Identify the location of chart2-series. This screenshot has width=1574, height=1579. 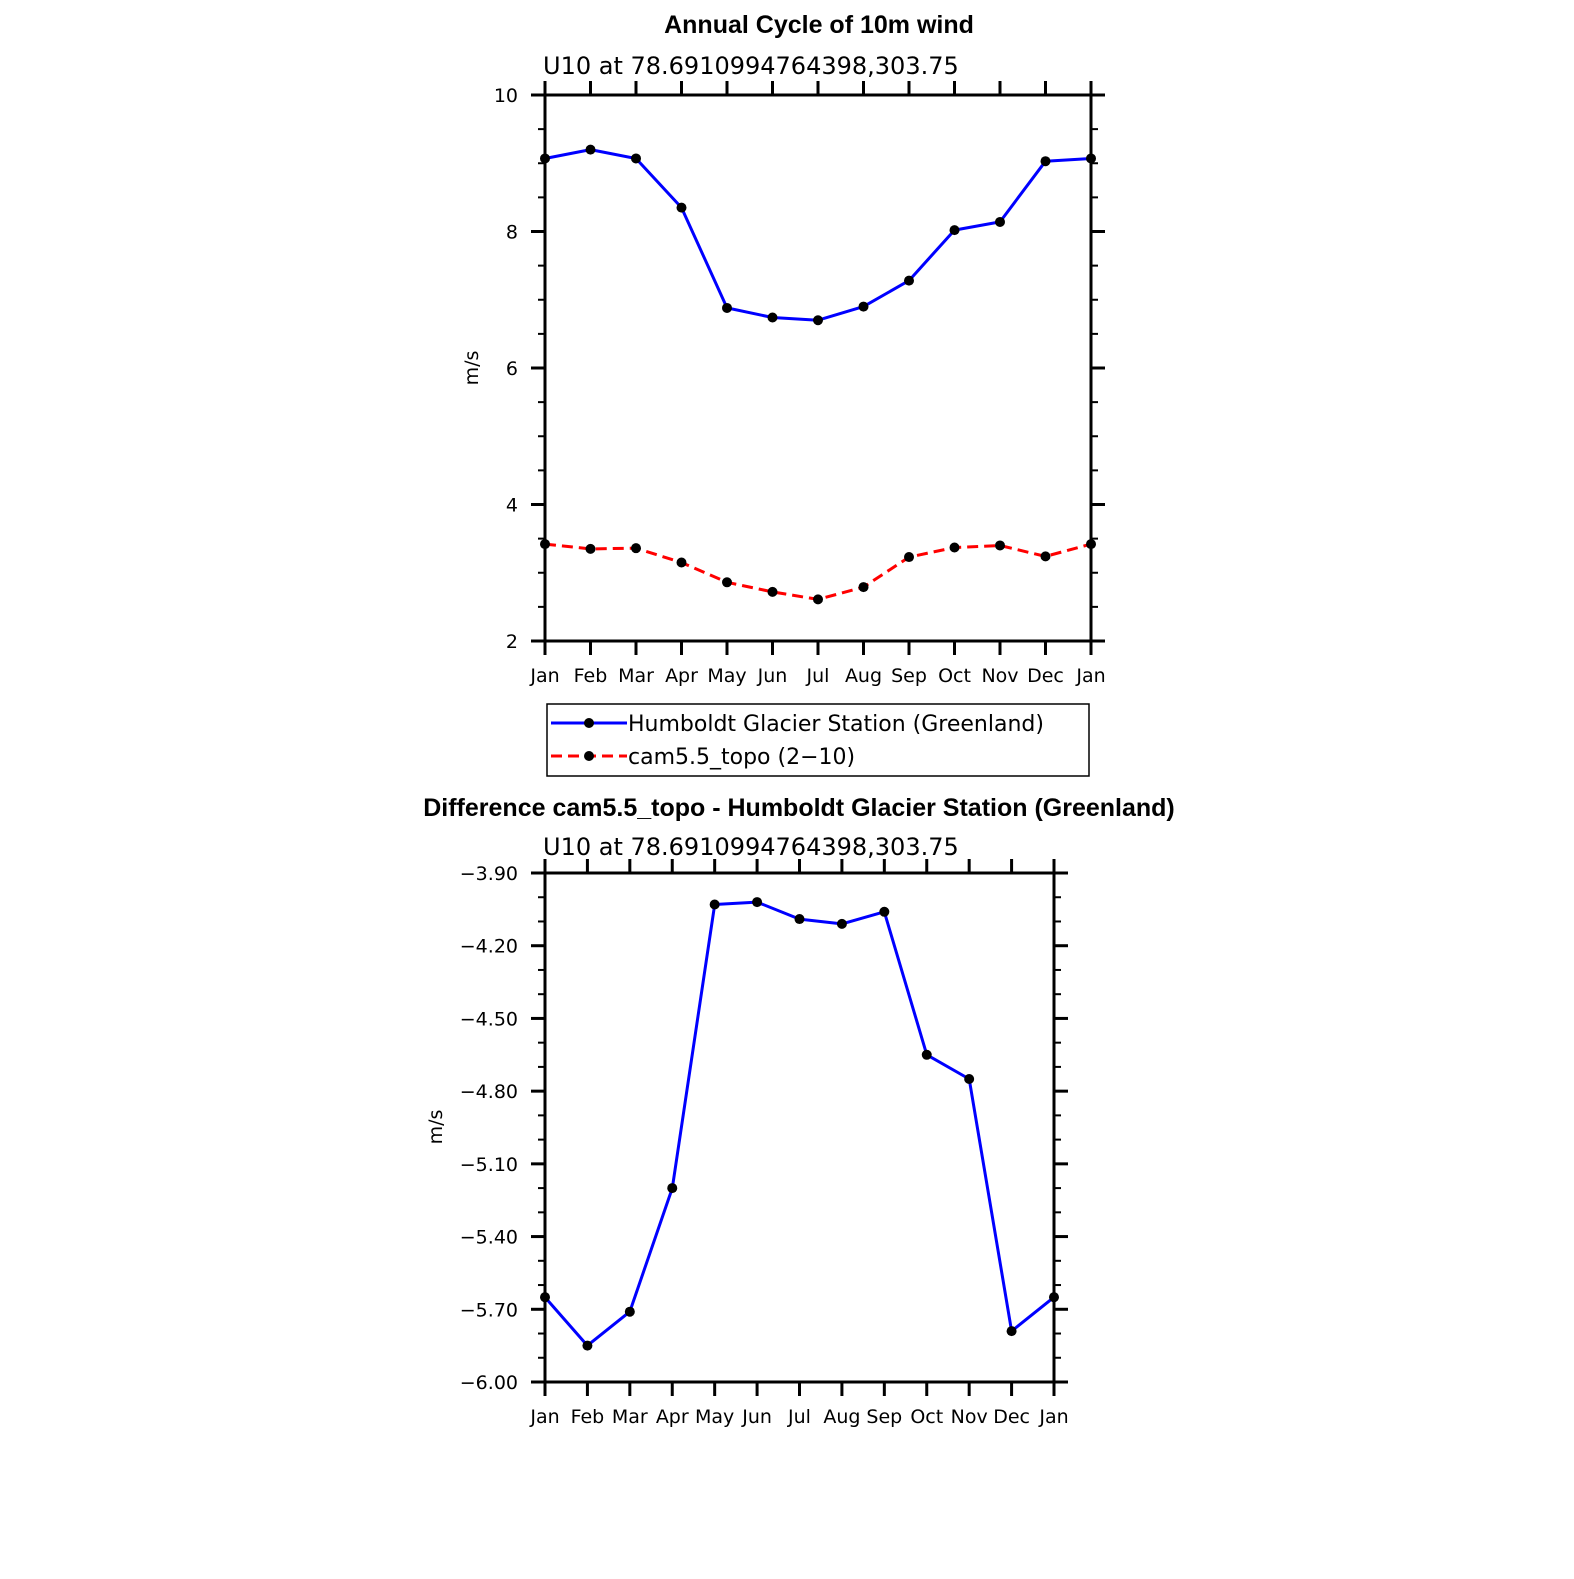
(799, 1124).